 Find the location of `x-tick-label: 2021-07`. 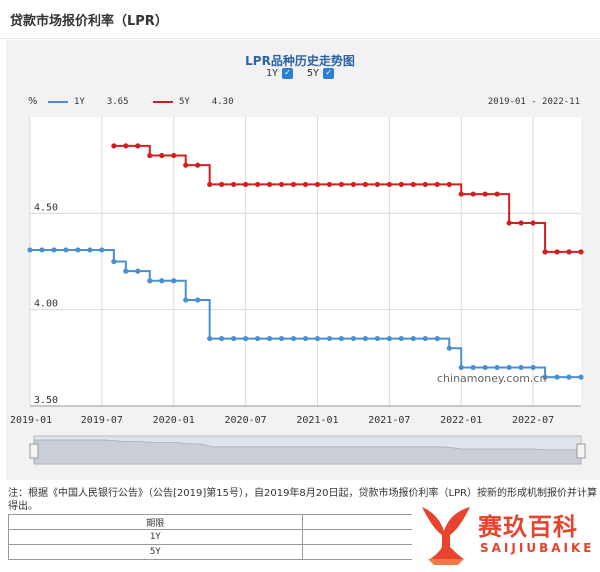

x-tick-label: 2021-07 is located at coordinates (389, 420).